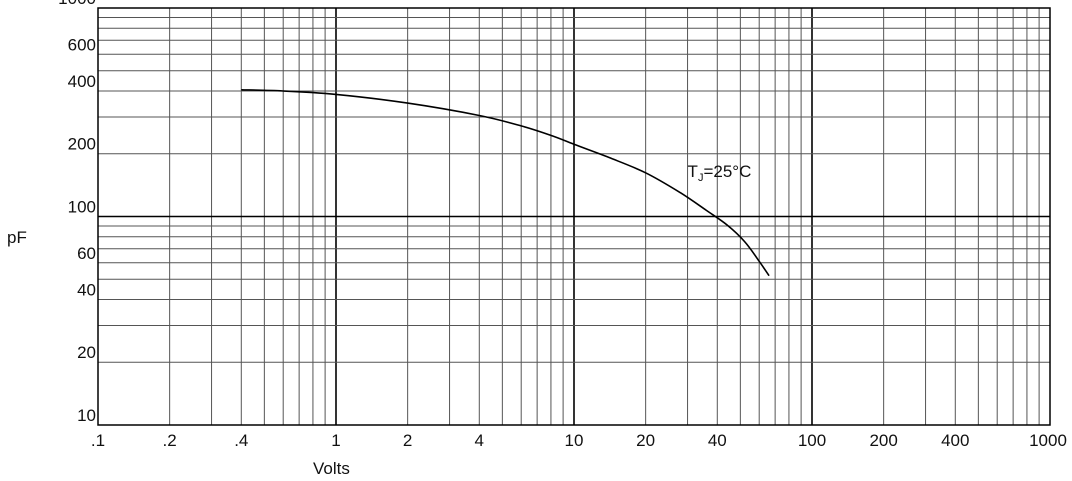 The width and height of the screenshot is (1072, 481). Describe the element at coordinates (955, 440) in the screenshot. I see `x-tick-label: 400` at that location.